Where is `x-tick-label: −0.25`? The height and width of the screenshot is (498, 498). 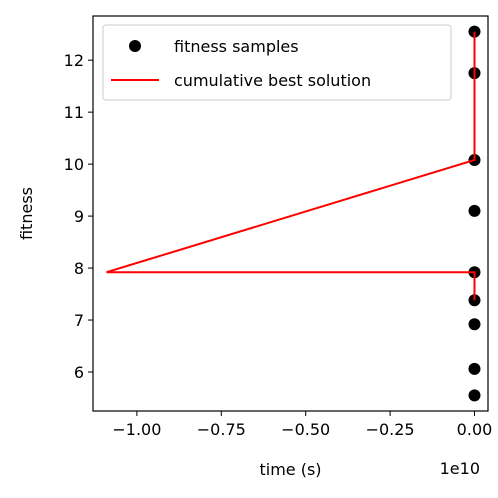
x-tick-label: −0.25 is located at coordinates (390, 429).